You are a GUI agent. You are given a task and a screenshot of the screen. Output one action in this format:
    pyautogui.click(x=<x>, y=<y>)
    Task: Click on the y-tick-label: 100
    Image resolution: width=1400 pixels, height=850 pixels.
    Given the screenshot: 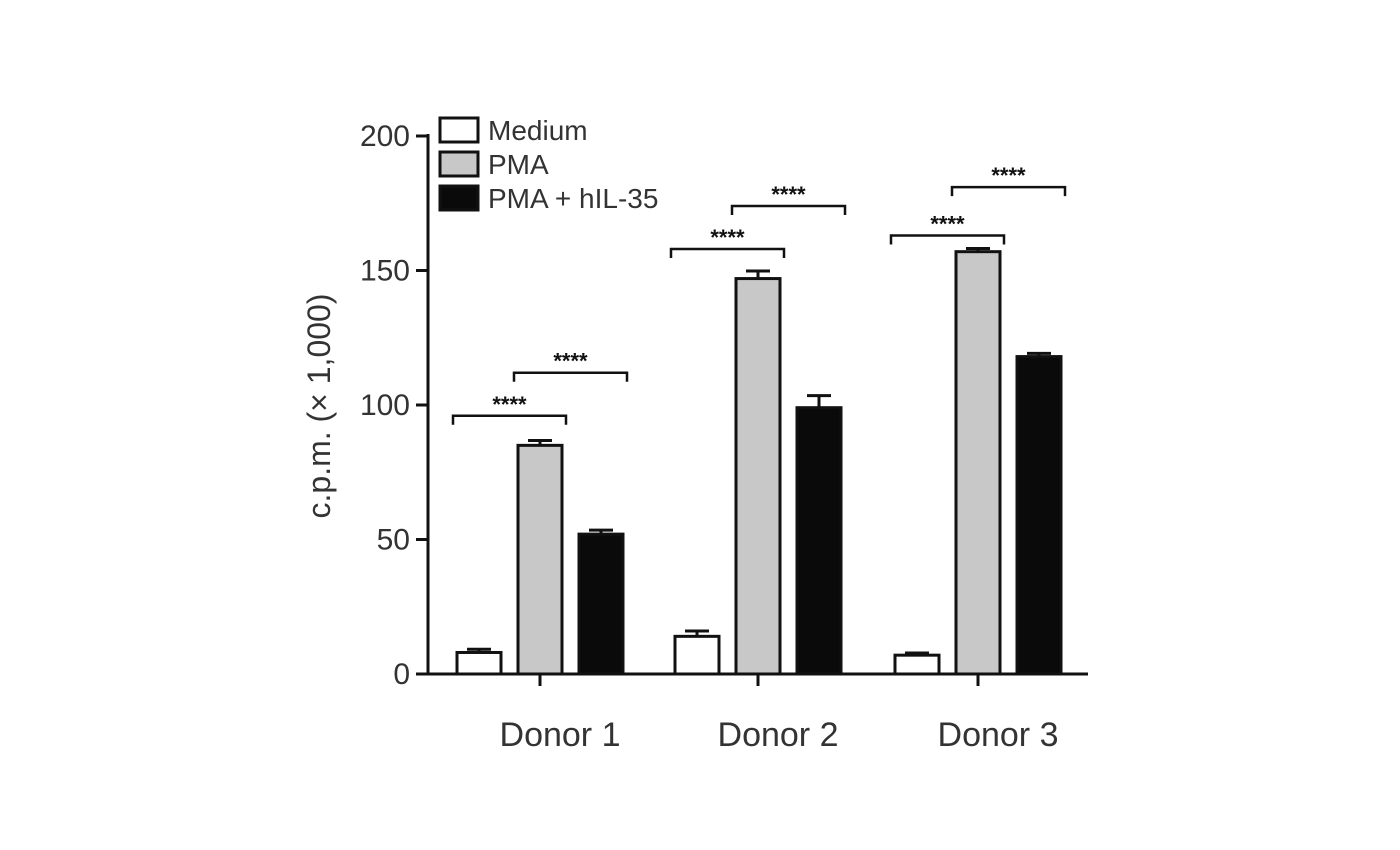 What is the action you would take?
    pyautogui.click(x=385, y=405)
    